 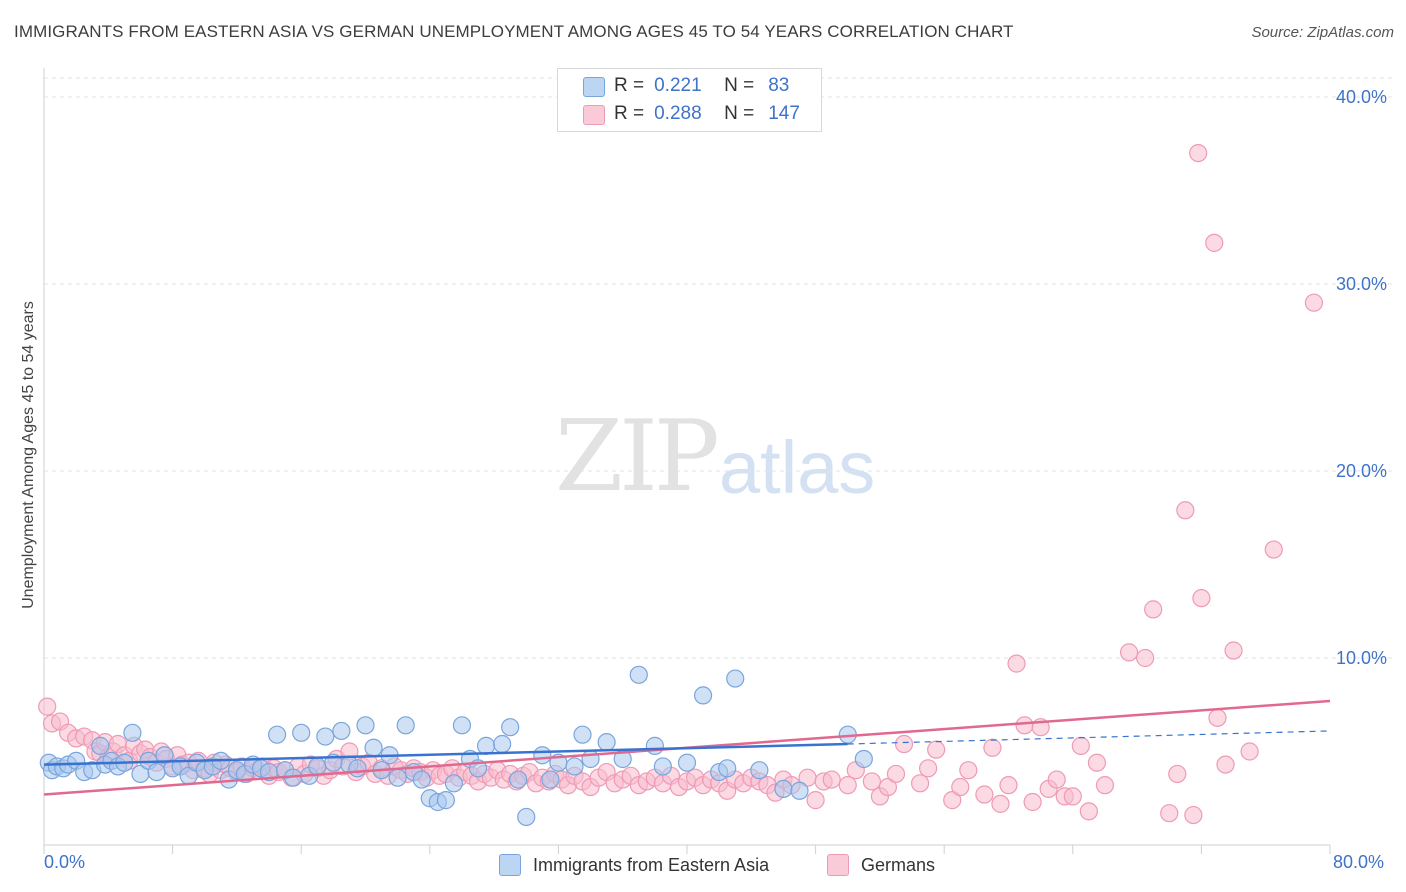 What do you see at coordinates (651, 864) in the screenshot?
I see `bottom-legend-label: Immigrants from Eastern Asia` at bounding box center [651, 864].